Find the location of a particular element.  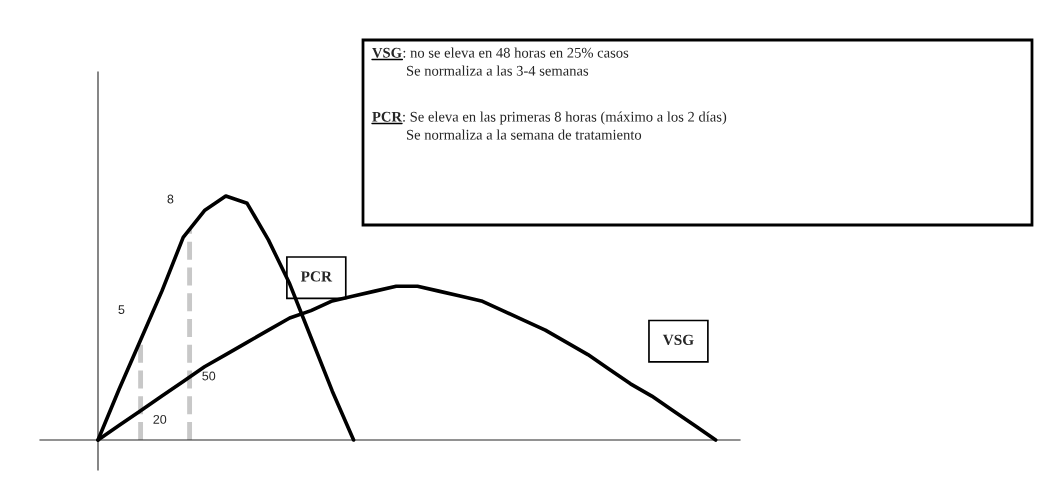

annotation: 50 is located at coordinates (209, 376).